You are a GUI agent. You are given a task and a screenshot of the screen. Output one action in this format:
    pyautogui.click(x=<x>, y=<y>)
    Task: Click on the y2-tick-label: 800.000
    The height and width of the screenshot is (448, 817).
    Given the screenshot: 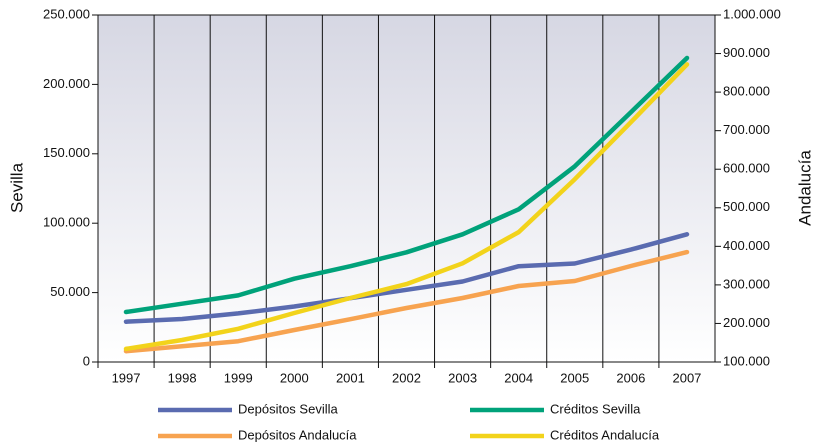 What is the action you would take?
    pyautogui.click(x=746, y=91)
    